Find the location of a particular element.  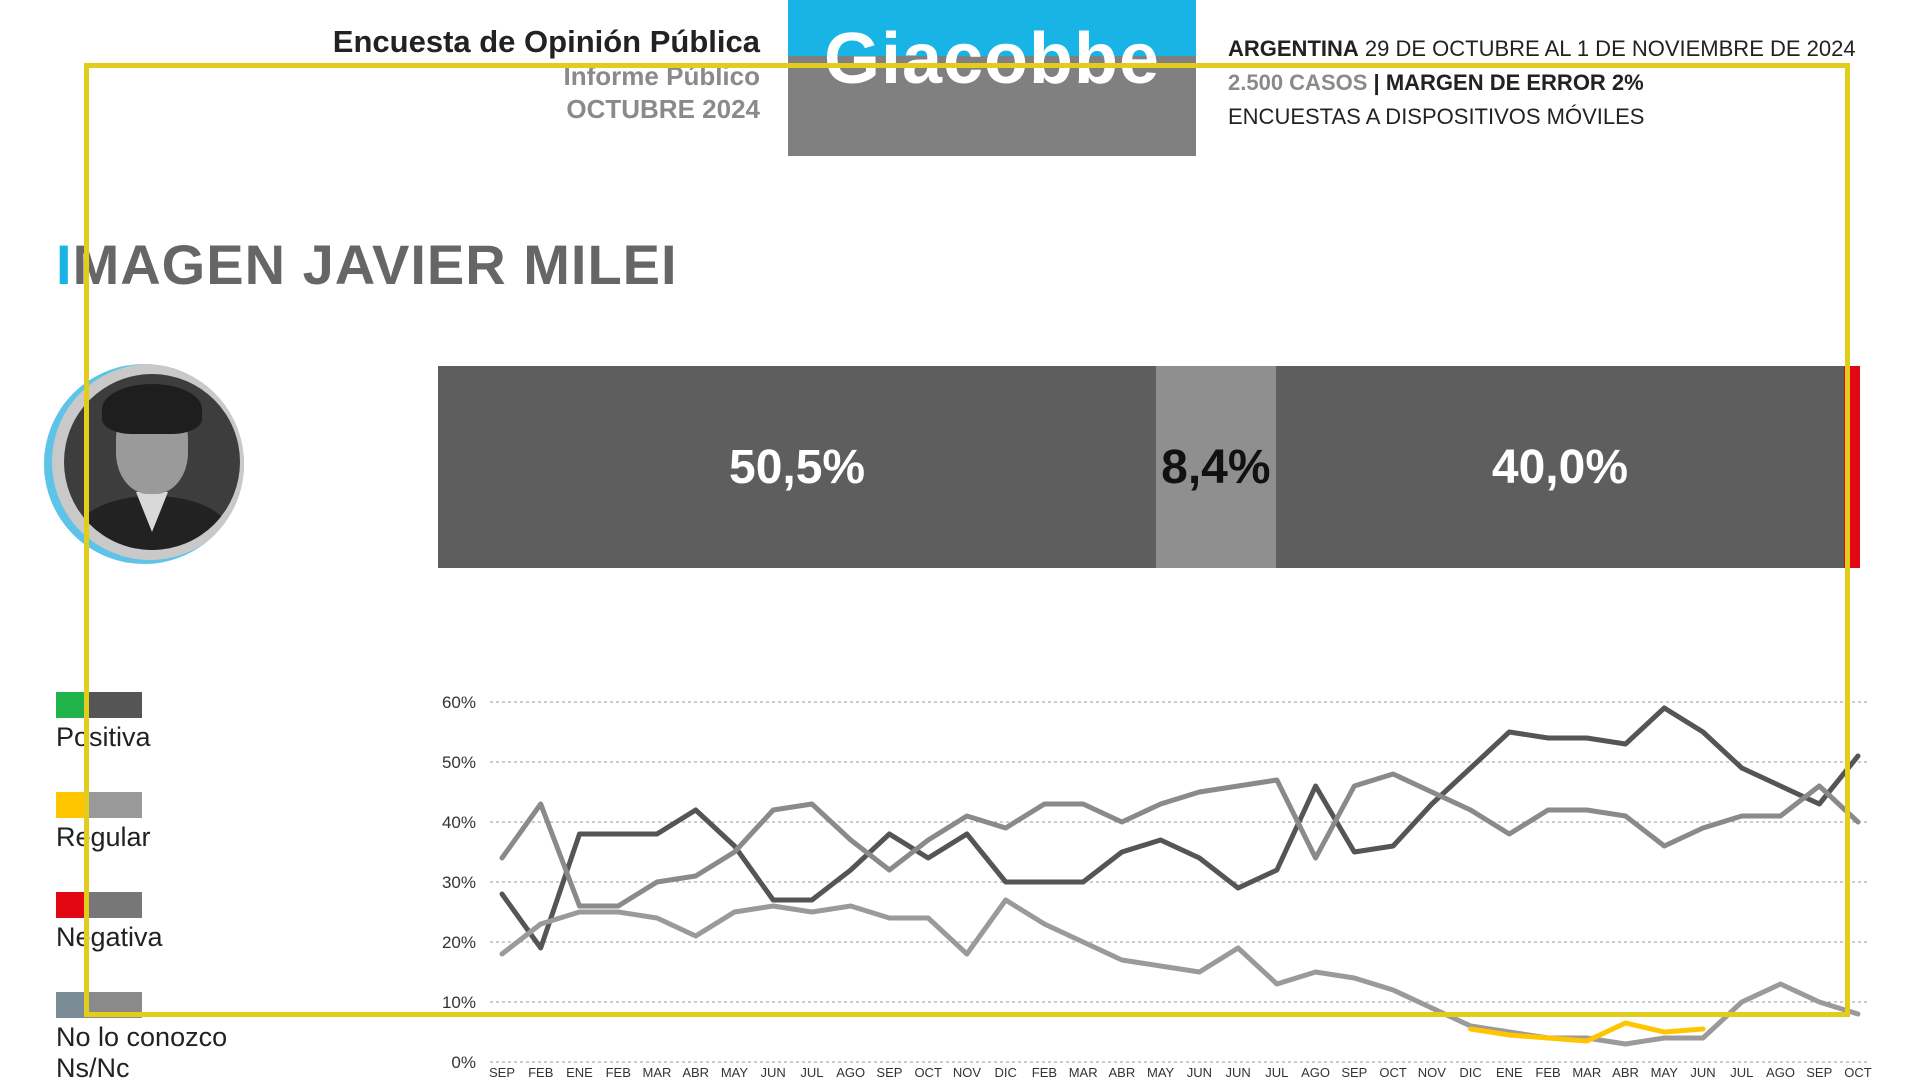

date-range: 29 DE OCTUBRE AL 1 DE NOVIEMBRE DE 2024 is located at coordinates (1610, 48).